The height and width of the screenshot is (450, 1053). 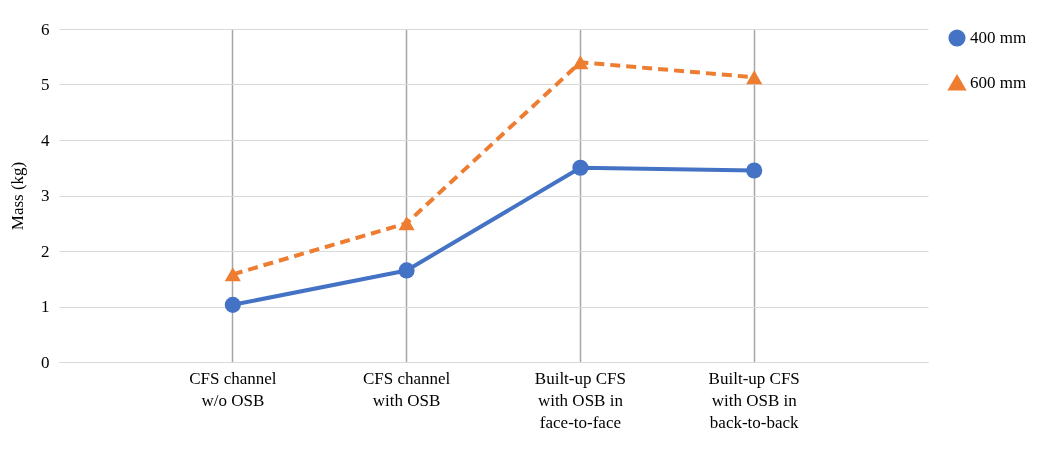 What do you see at coordinates (45, 195) in the screenshot?
I see `y-tick-label: 3` at bounding box center [45, 195].